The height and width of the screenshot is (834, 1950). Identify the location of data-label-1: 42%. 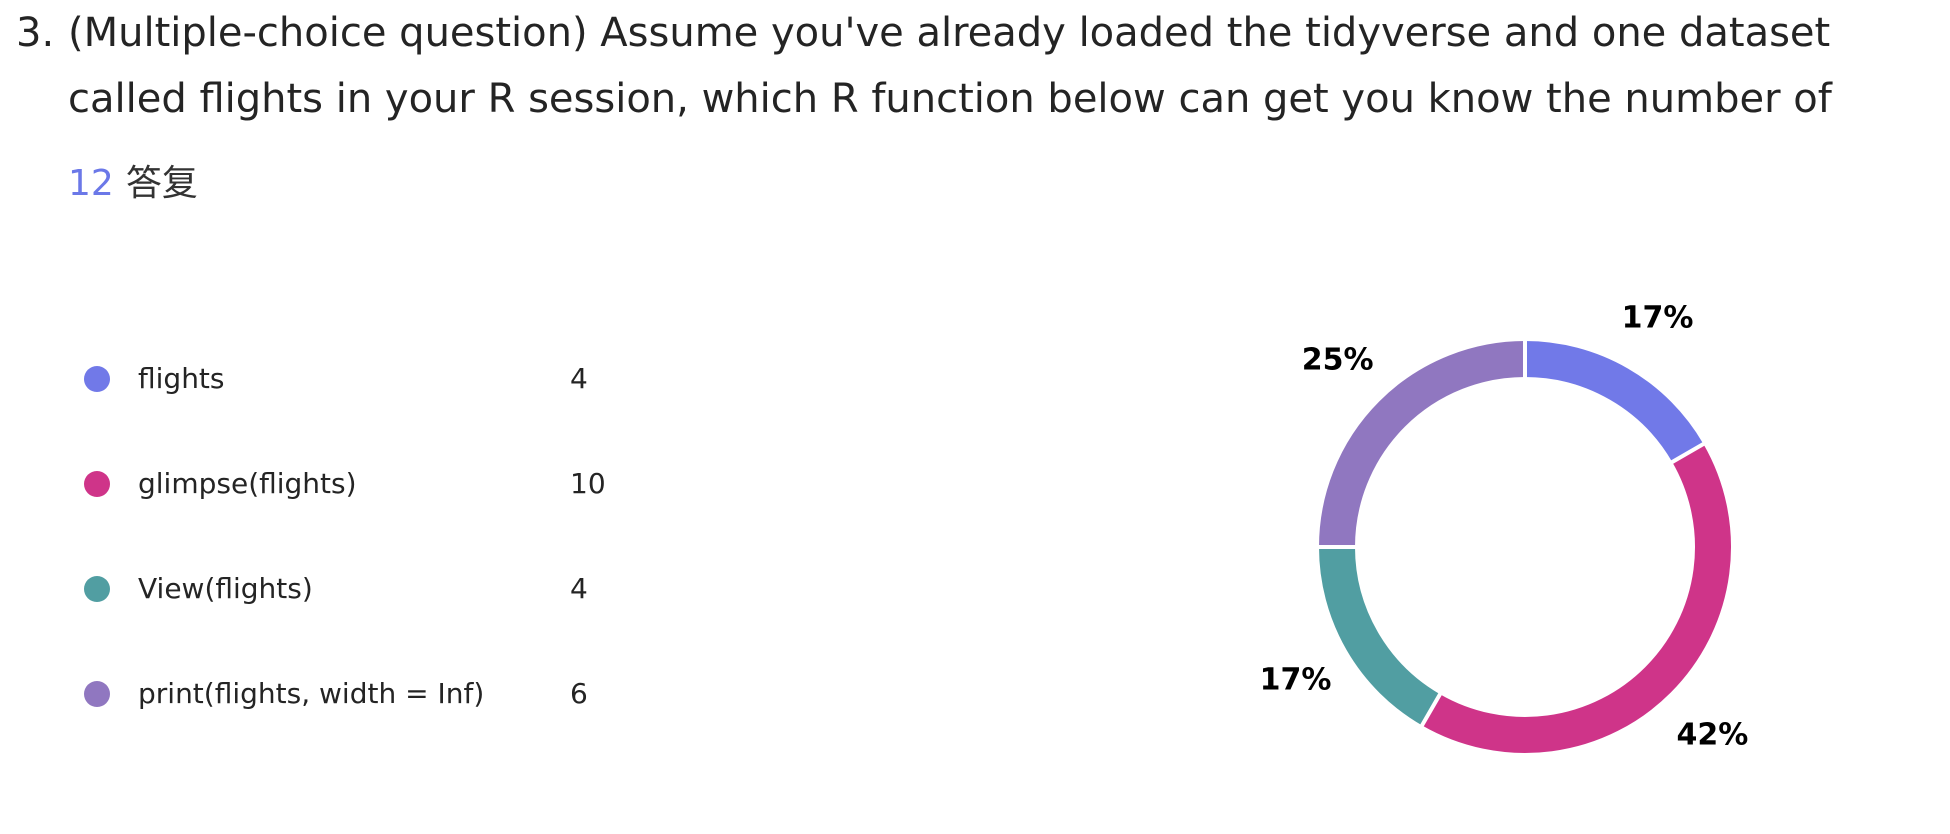
(1712, 734).